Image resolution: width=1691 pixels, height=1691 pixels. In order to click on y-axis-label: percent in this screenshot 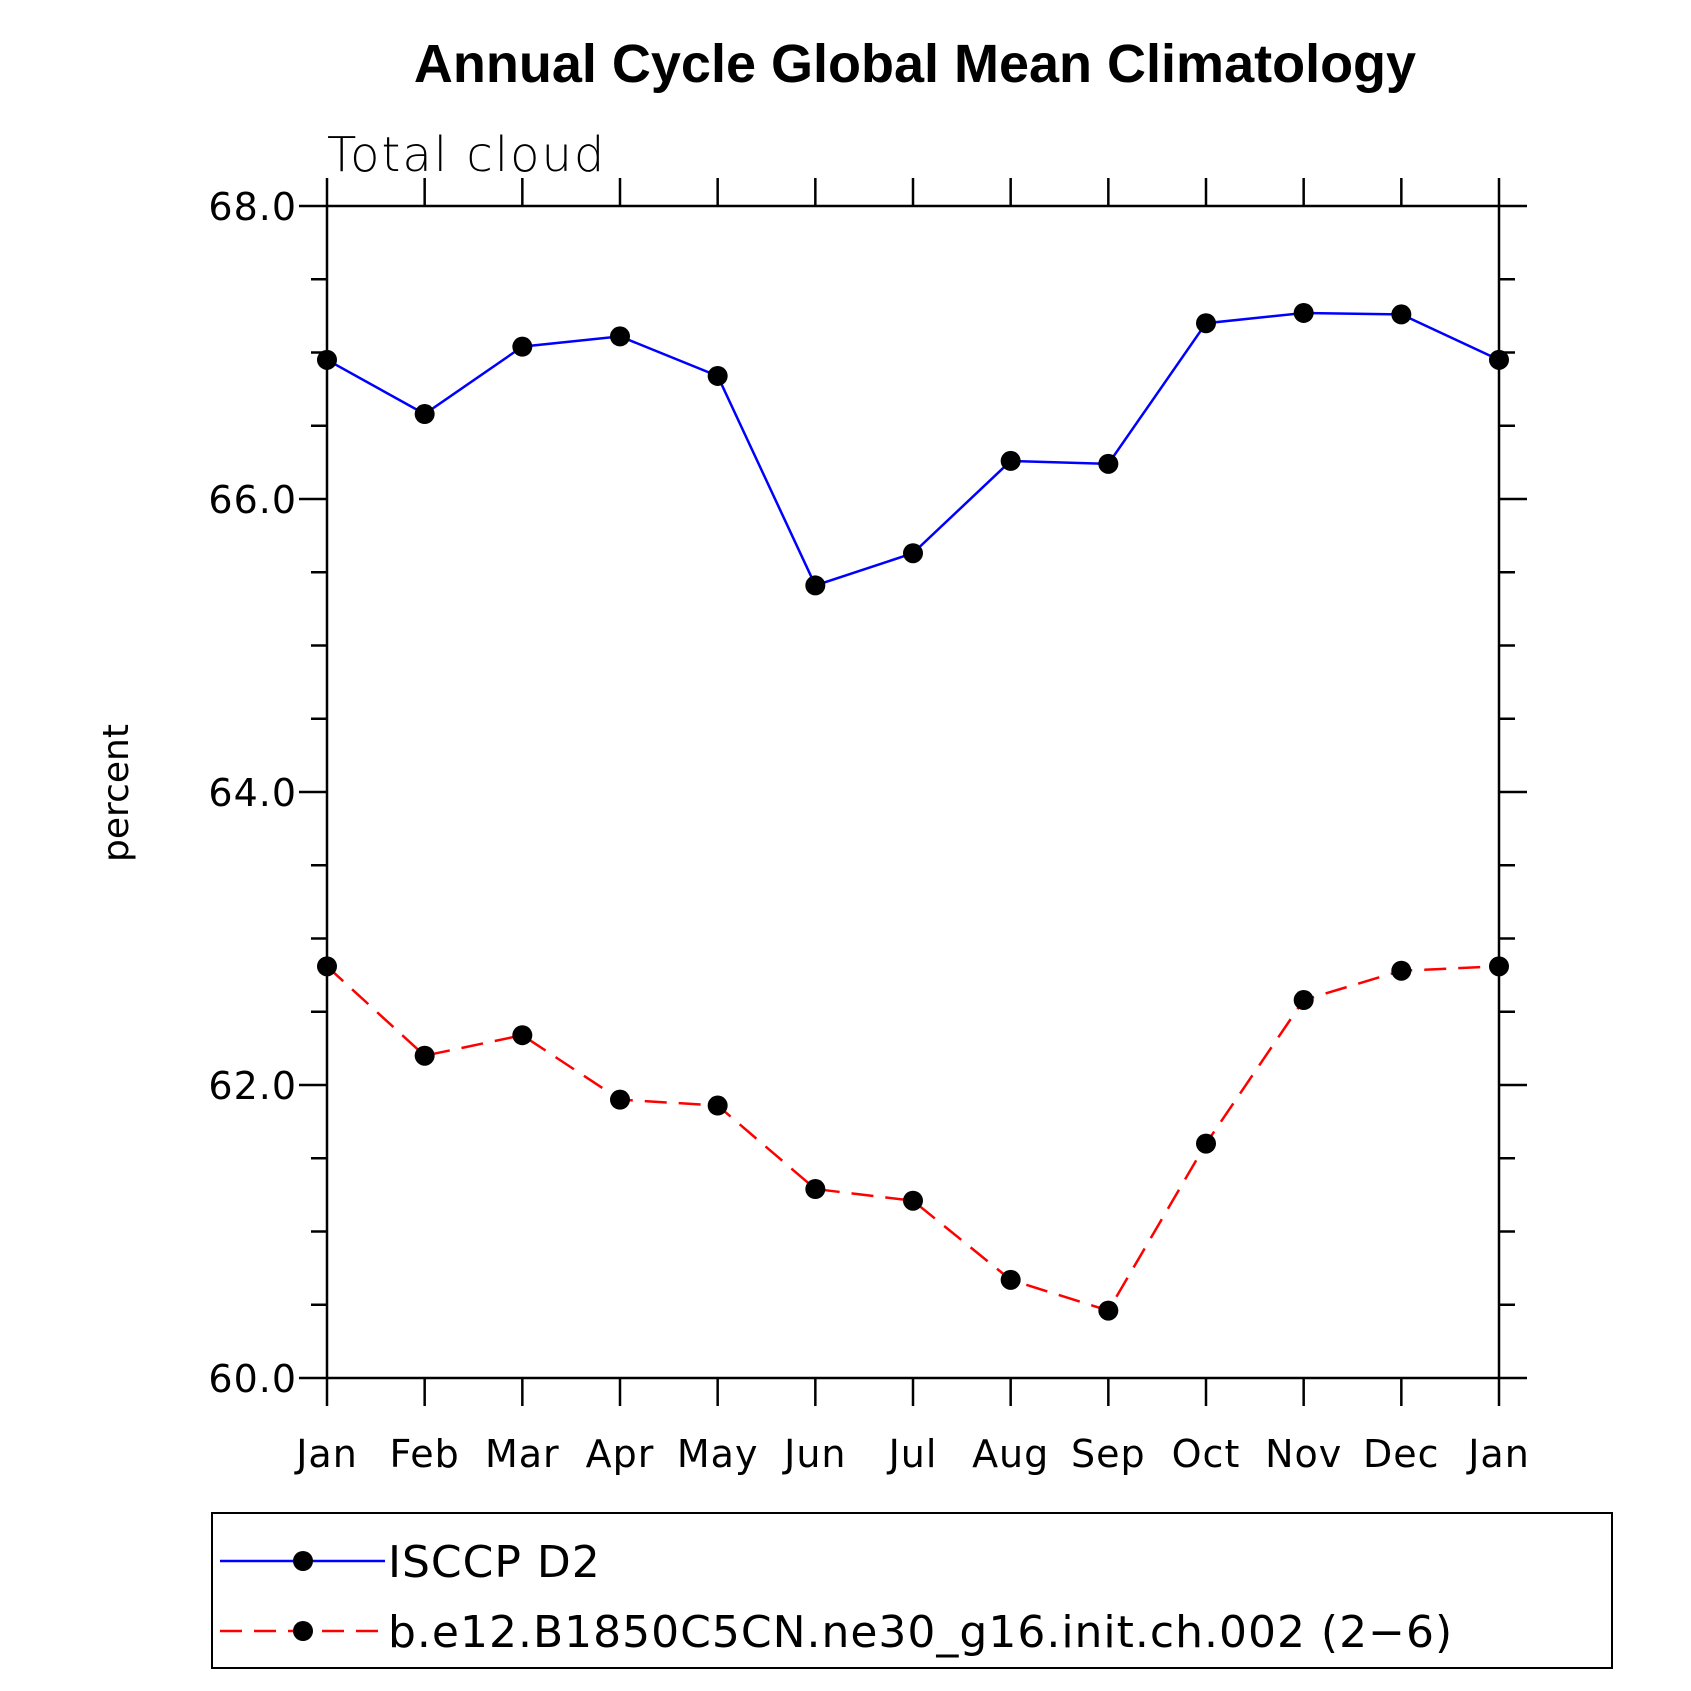, I will do `click(116, 793)`.